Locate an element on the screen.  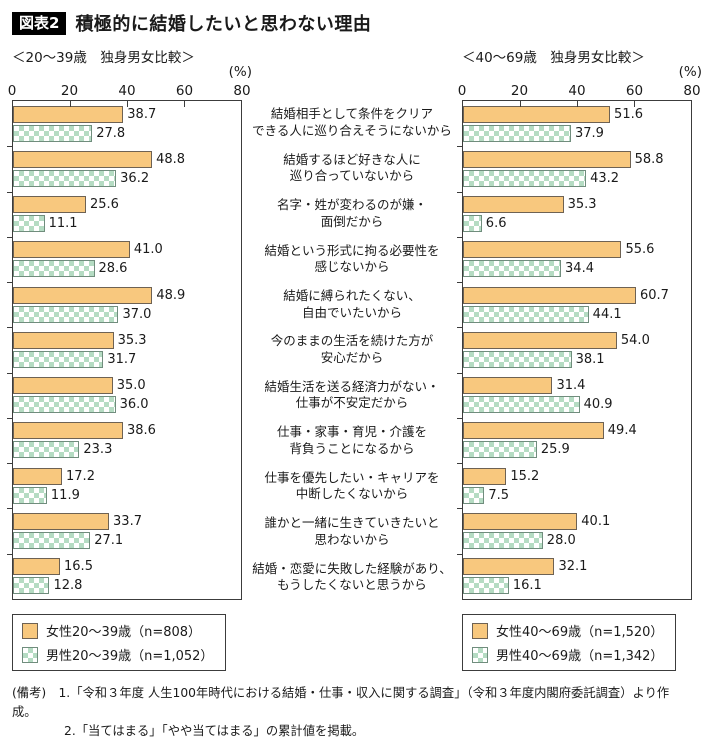
page-title: 積極的に結婚したいと思わない理由 is located at coordinates (223, 24).